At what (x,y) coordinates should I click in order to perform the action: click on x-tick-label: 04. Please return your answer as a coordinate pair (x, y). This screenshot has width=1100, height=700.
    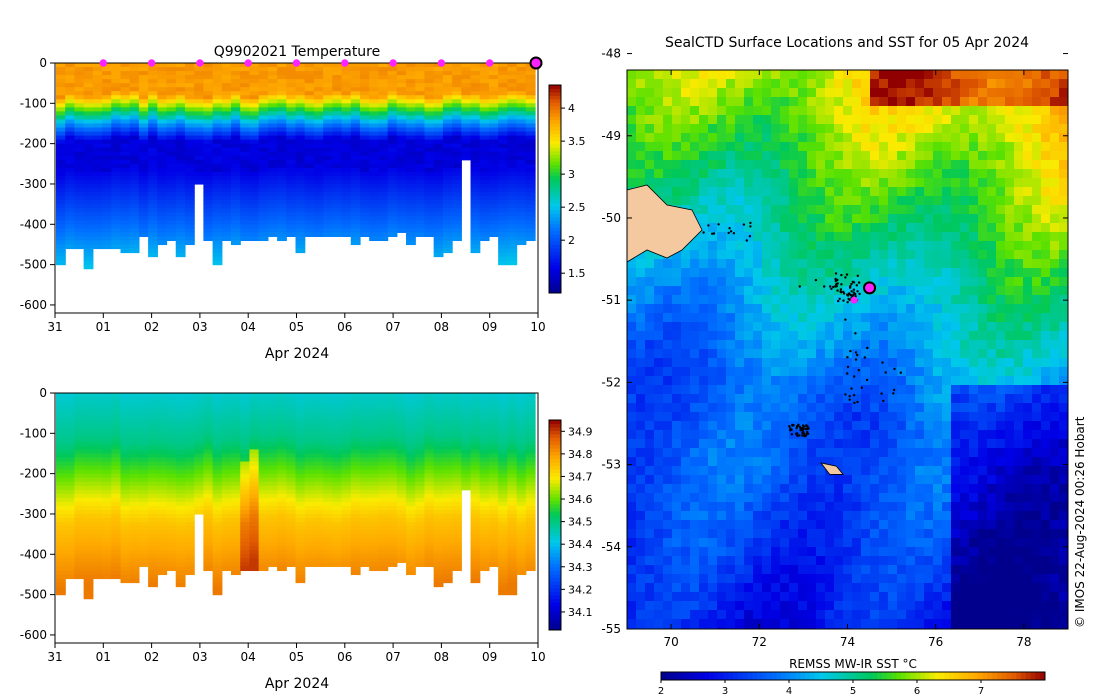
    Looking at the image, I should click on (248, 327).